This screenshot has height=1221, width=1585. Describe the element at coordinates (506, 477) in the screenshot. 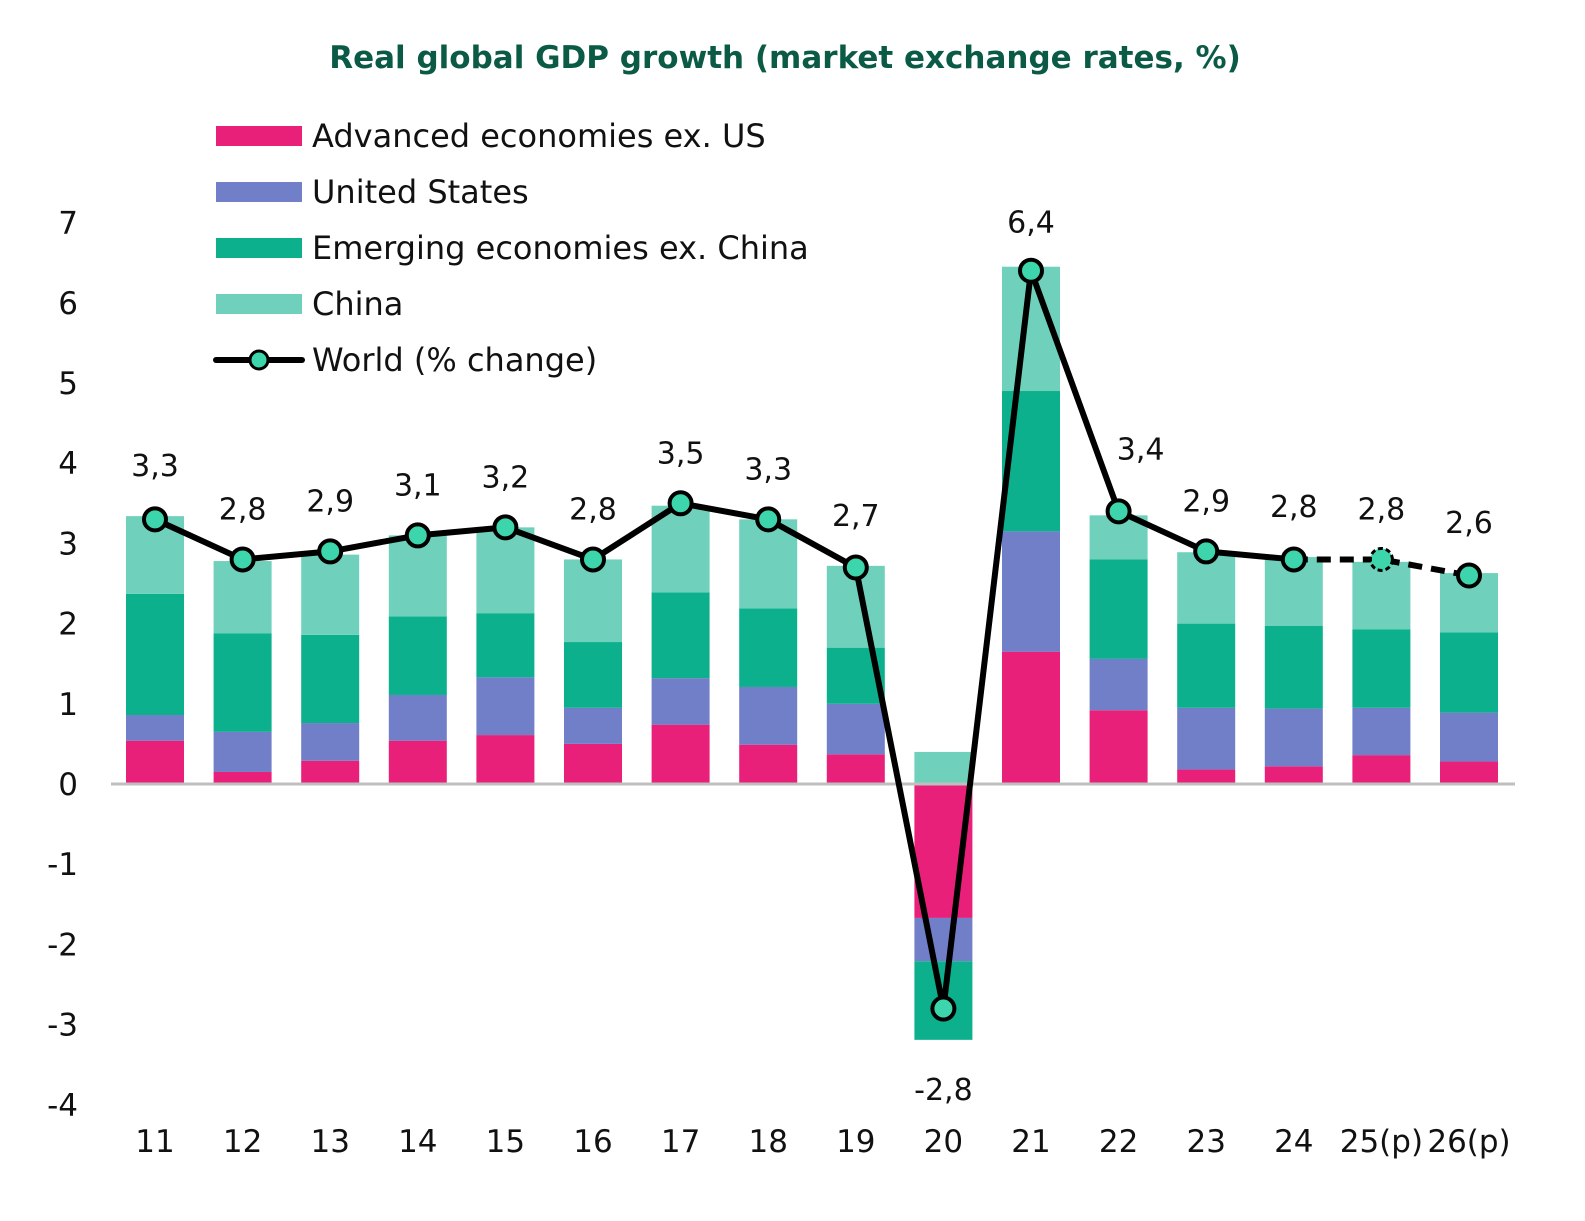

I see `data-label: 3,2` at that location.